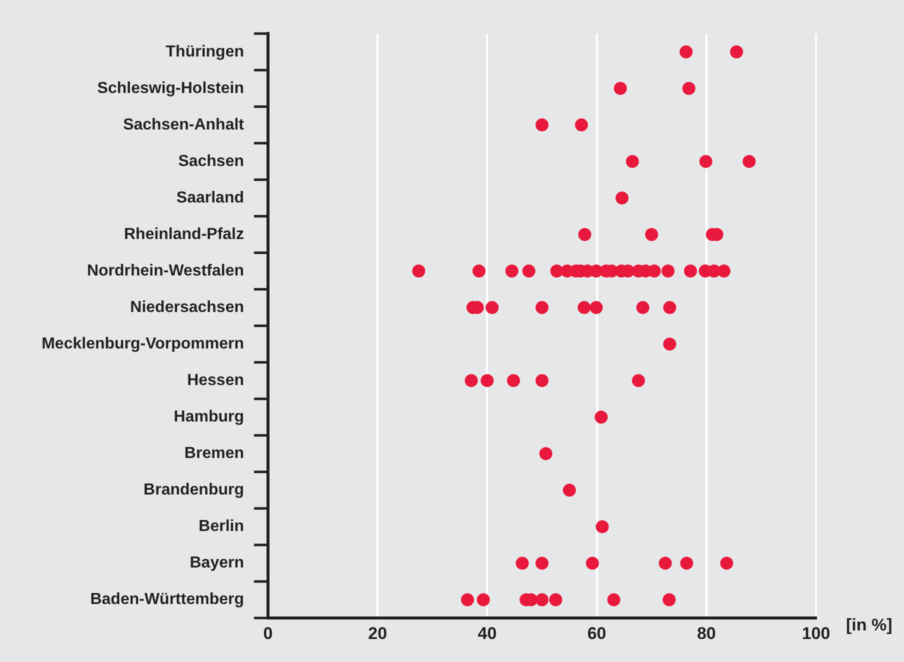 This screenshot has height=662, width=904. I want to click on y-tick-label: Berlin, so click(221, 527).